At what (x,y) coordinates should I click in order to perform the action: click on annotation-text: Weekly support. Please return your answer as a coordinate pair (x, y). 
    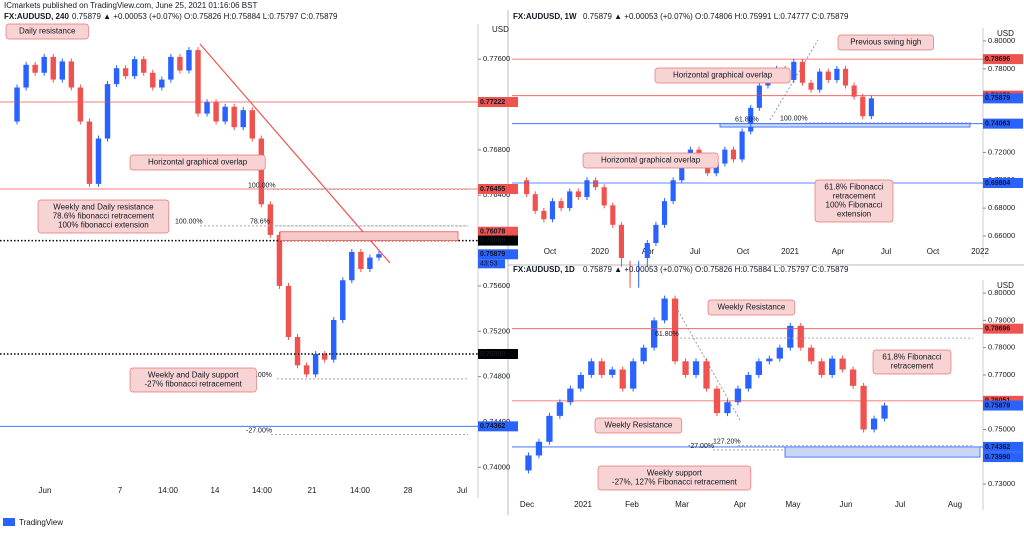
    Looking at the image, I should click on (675, 473).